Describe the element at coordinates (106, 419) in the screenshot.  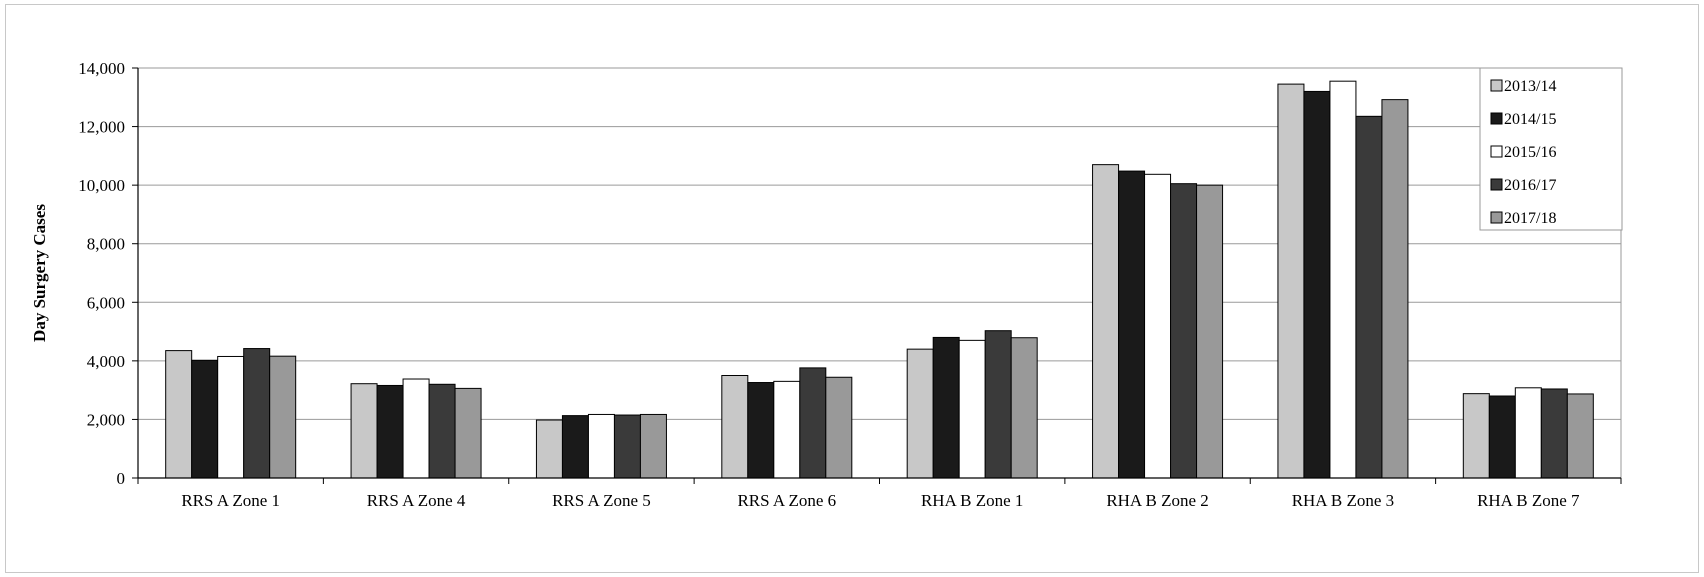
I see `y-tick-label: 2,000` at that location.